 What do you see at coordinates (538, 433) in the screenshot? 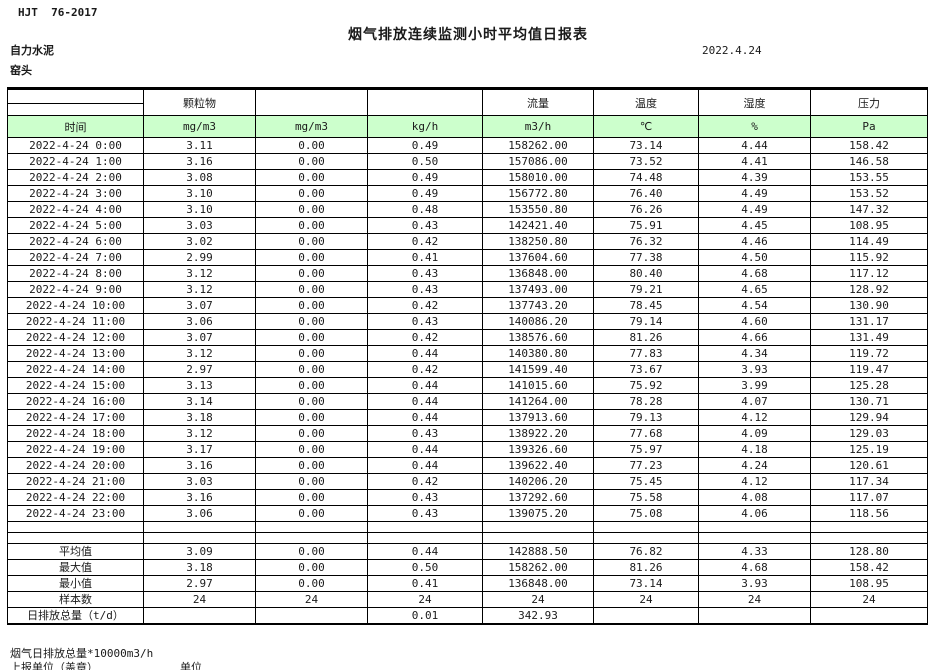
I see `value-cell: 138922.20` at bounding box center [538, 433].